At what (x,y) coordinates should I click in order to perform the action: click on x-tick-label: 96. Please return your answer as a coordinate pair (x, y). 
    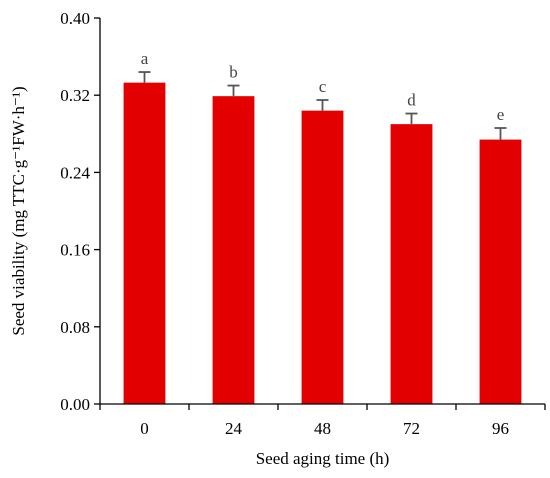
    Looking at the image, I should click on (500, 428).